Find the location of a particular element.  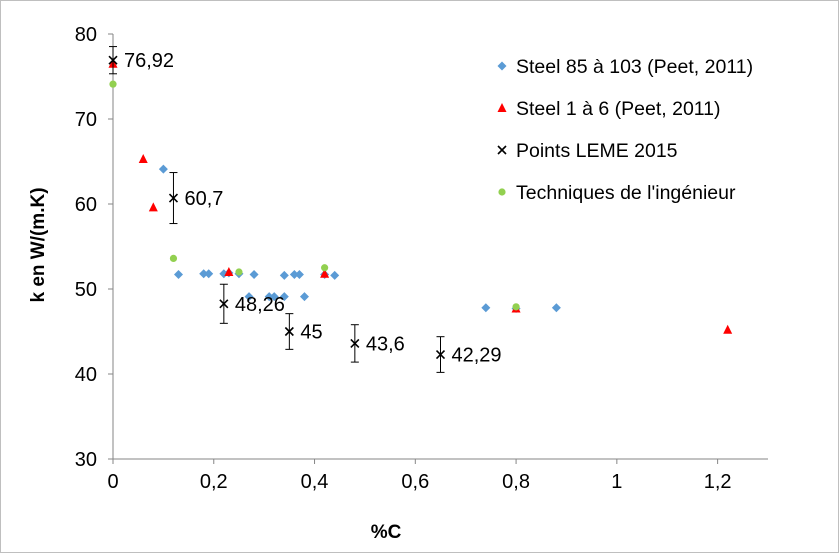

x-tick-label: 0 is located at coordinates (112, 482).